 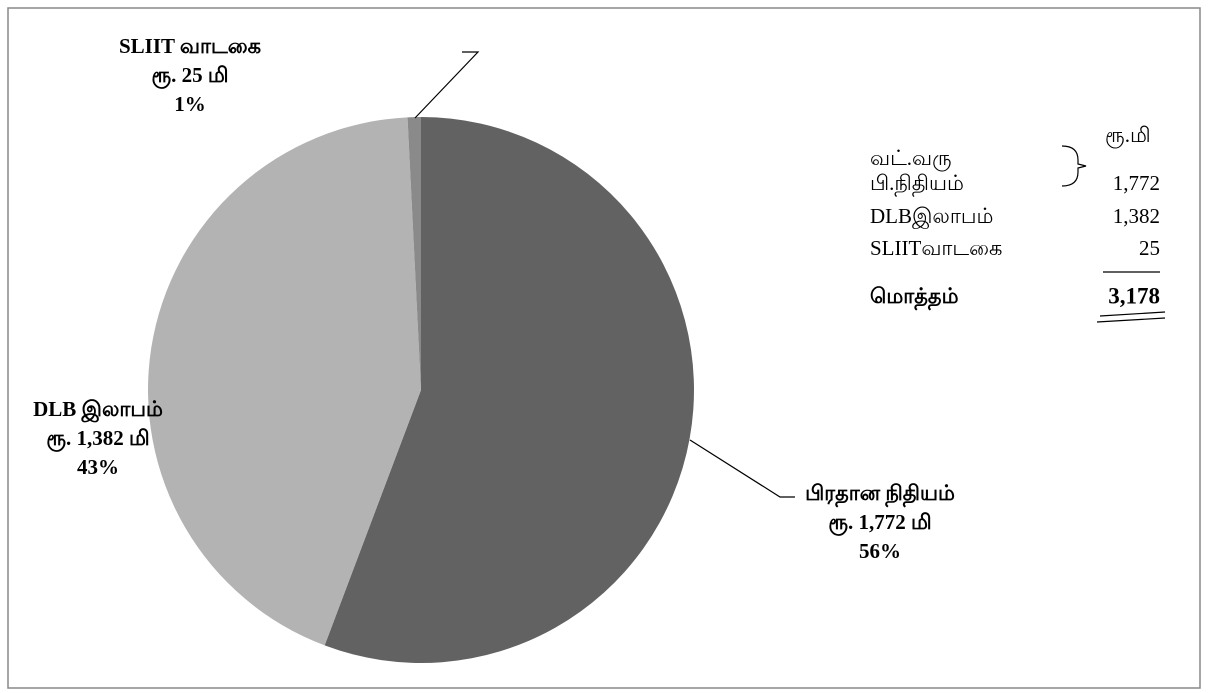 I want to click on row-value: 25, so click(x=1149, y=248).